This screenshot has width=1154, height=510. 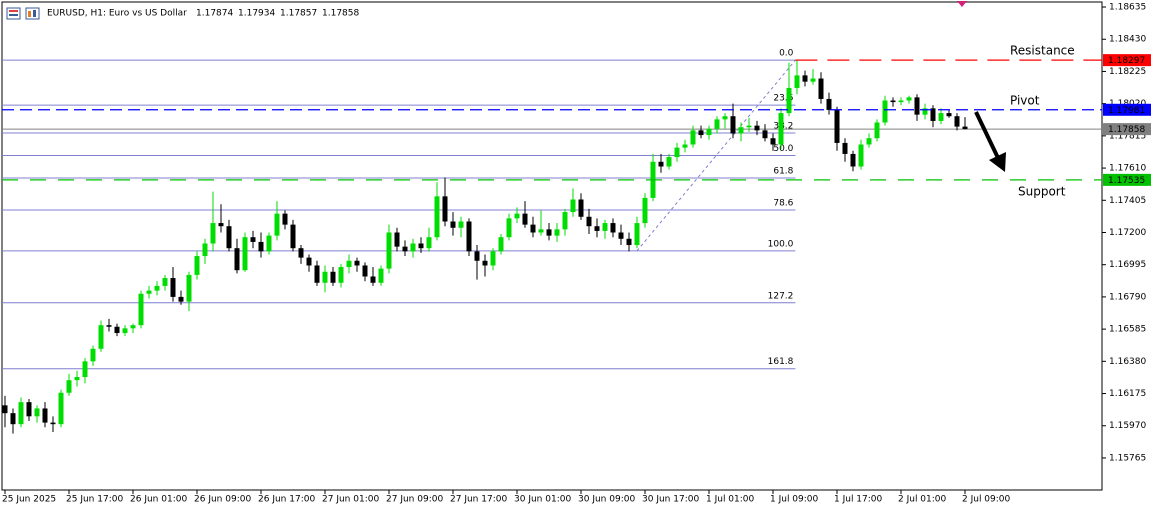 I want to click on x-tick-label: 26 Jun 01:00, so click(x=158, y=500).